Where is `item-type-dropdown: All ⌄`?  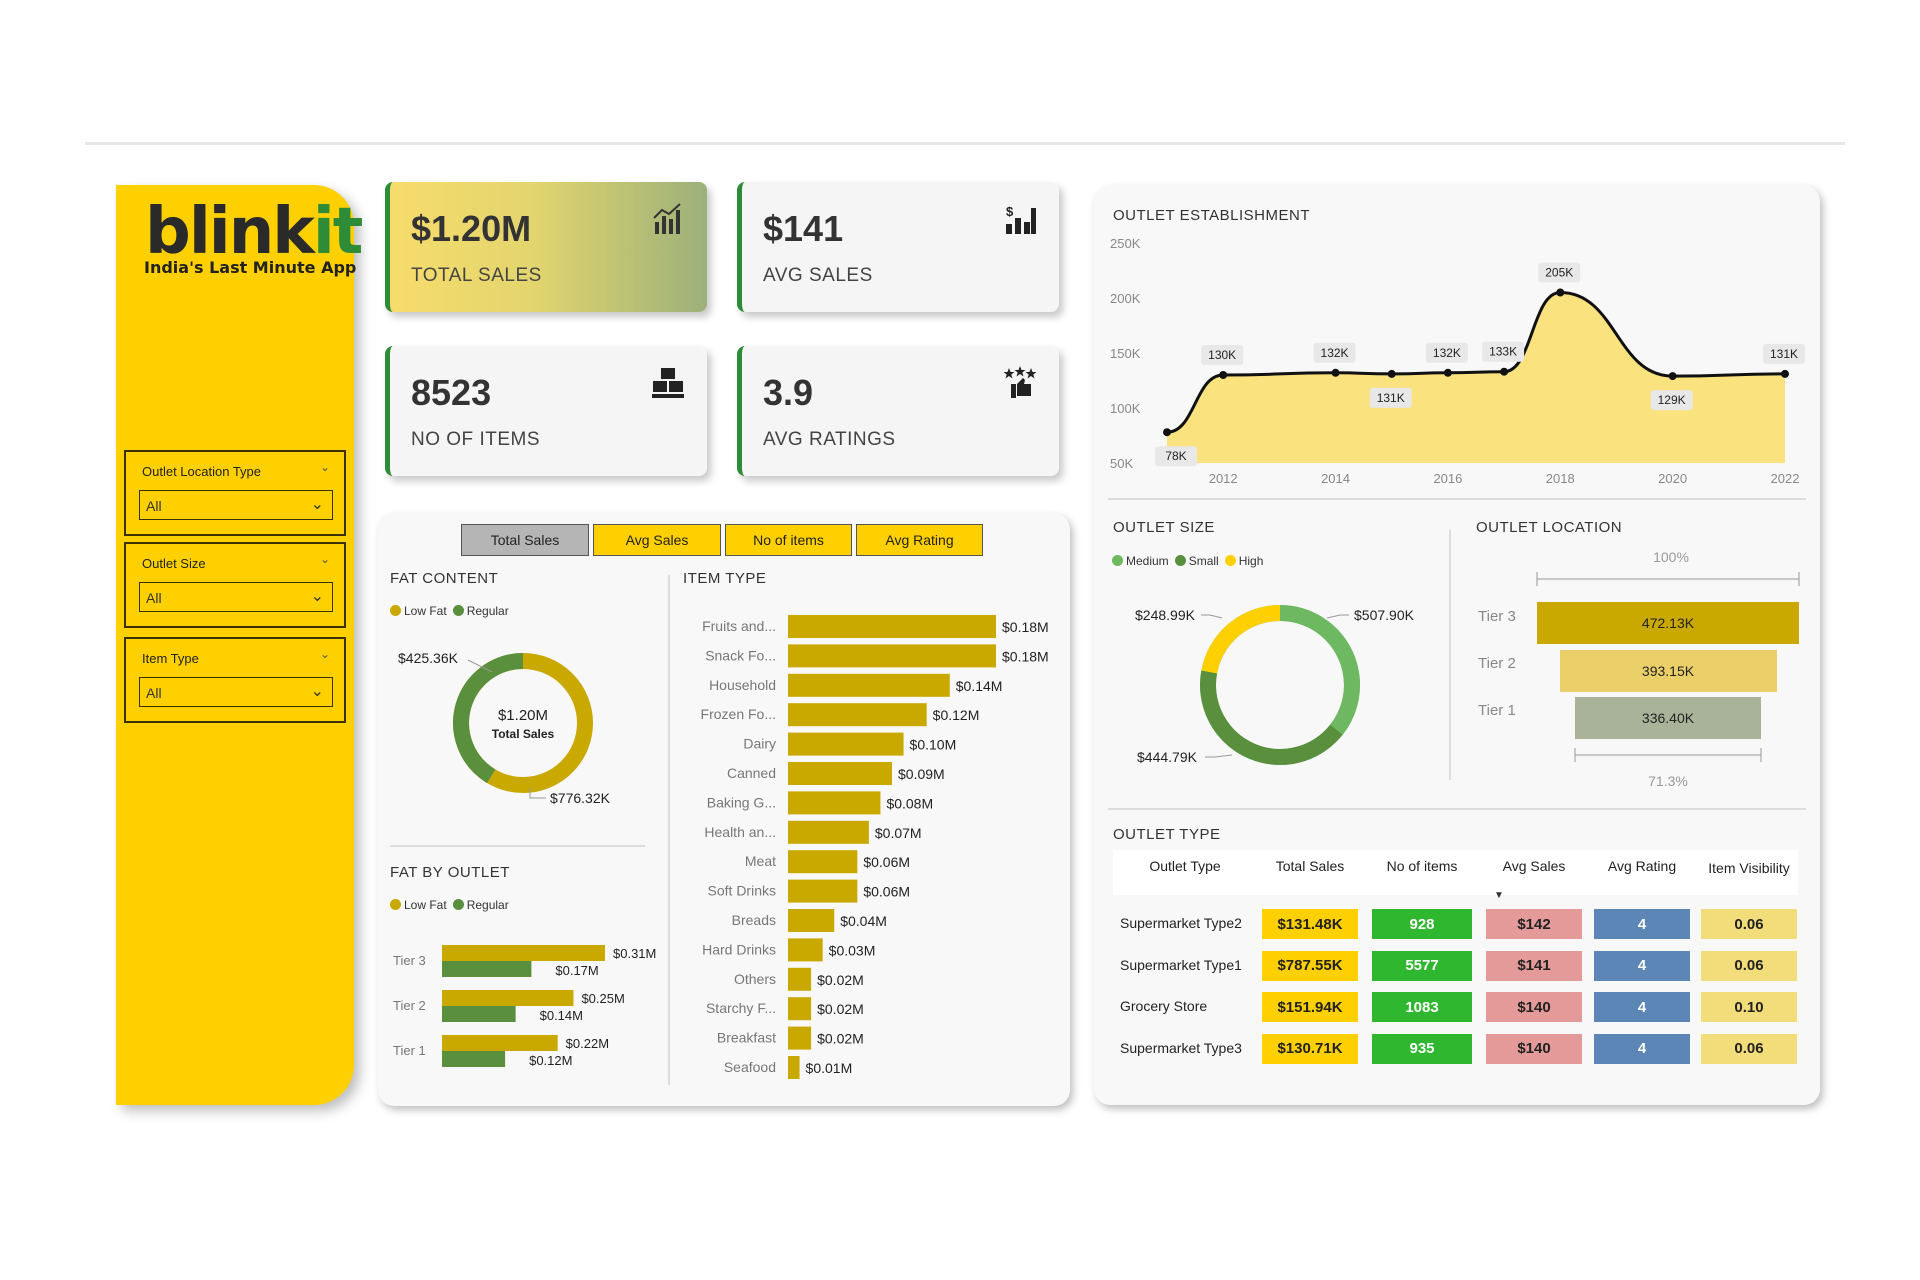 item-type-dropdown: All ⌄ is located at coordinates (236, 692).